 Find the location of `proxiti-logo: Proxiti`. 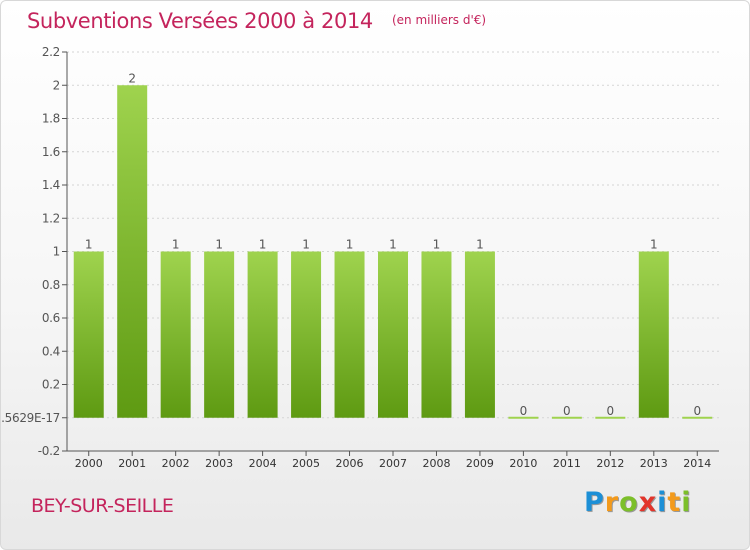

proxiti-logo: Proxiti is located at coordinates (638, 502).